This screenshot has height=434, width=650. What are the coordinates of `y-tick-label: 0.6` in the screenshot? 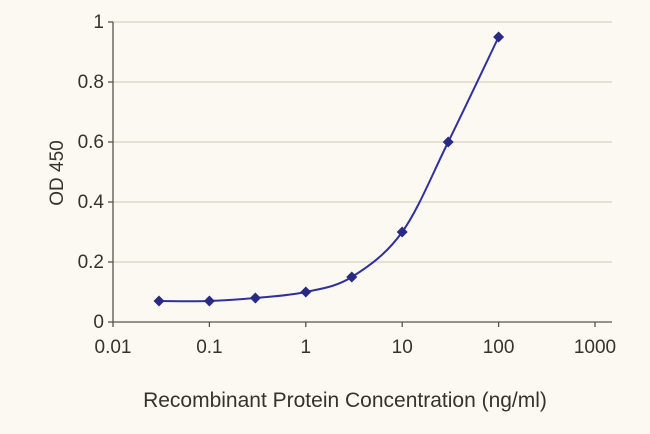 It's located at (91, 142).